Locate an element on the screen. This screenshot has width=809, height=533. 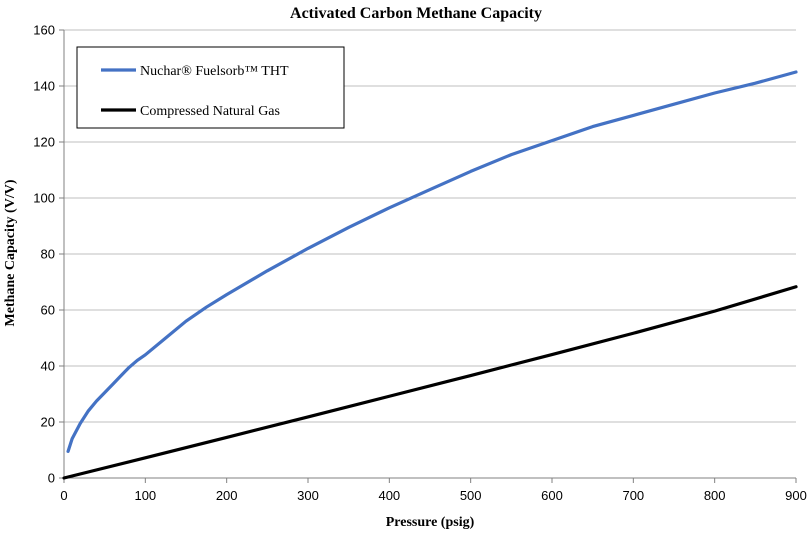
x-tick-label-800: 800 is located at coordinates (715, 495).